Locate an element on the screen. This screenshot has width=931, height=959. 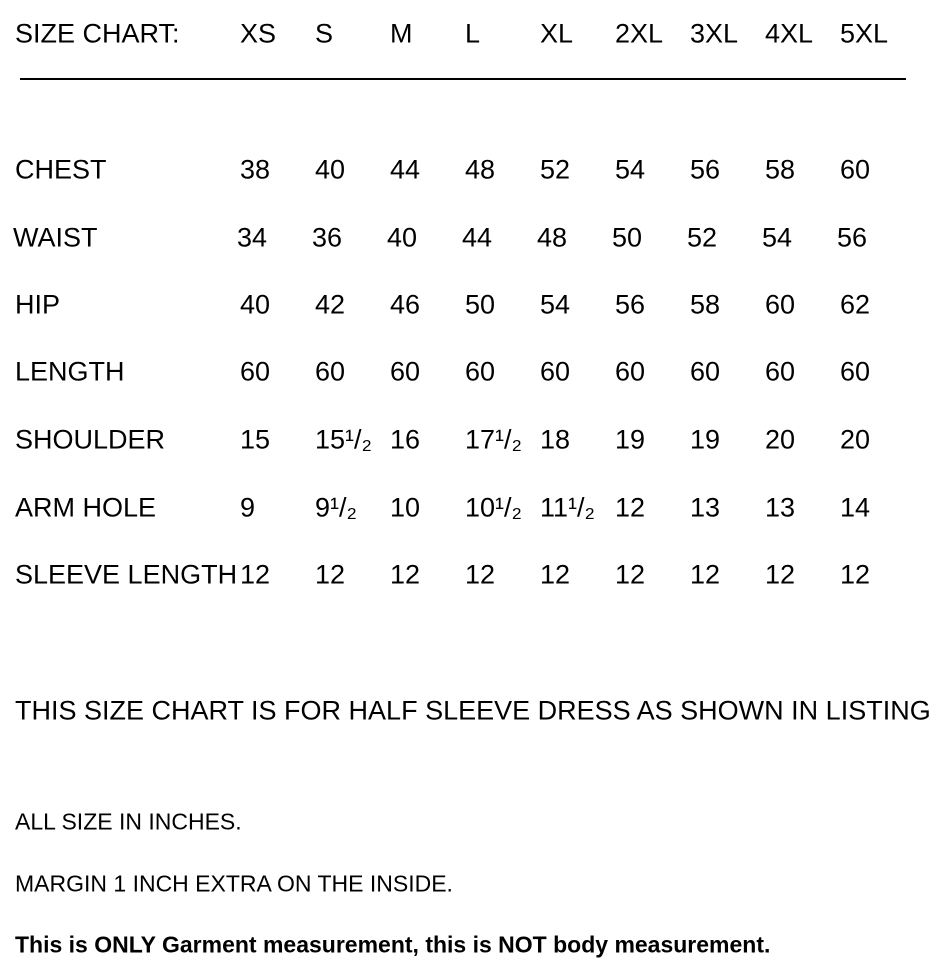
row-label: WAIST is located at coordinates (55, 237).